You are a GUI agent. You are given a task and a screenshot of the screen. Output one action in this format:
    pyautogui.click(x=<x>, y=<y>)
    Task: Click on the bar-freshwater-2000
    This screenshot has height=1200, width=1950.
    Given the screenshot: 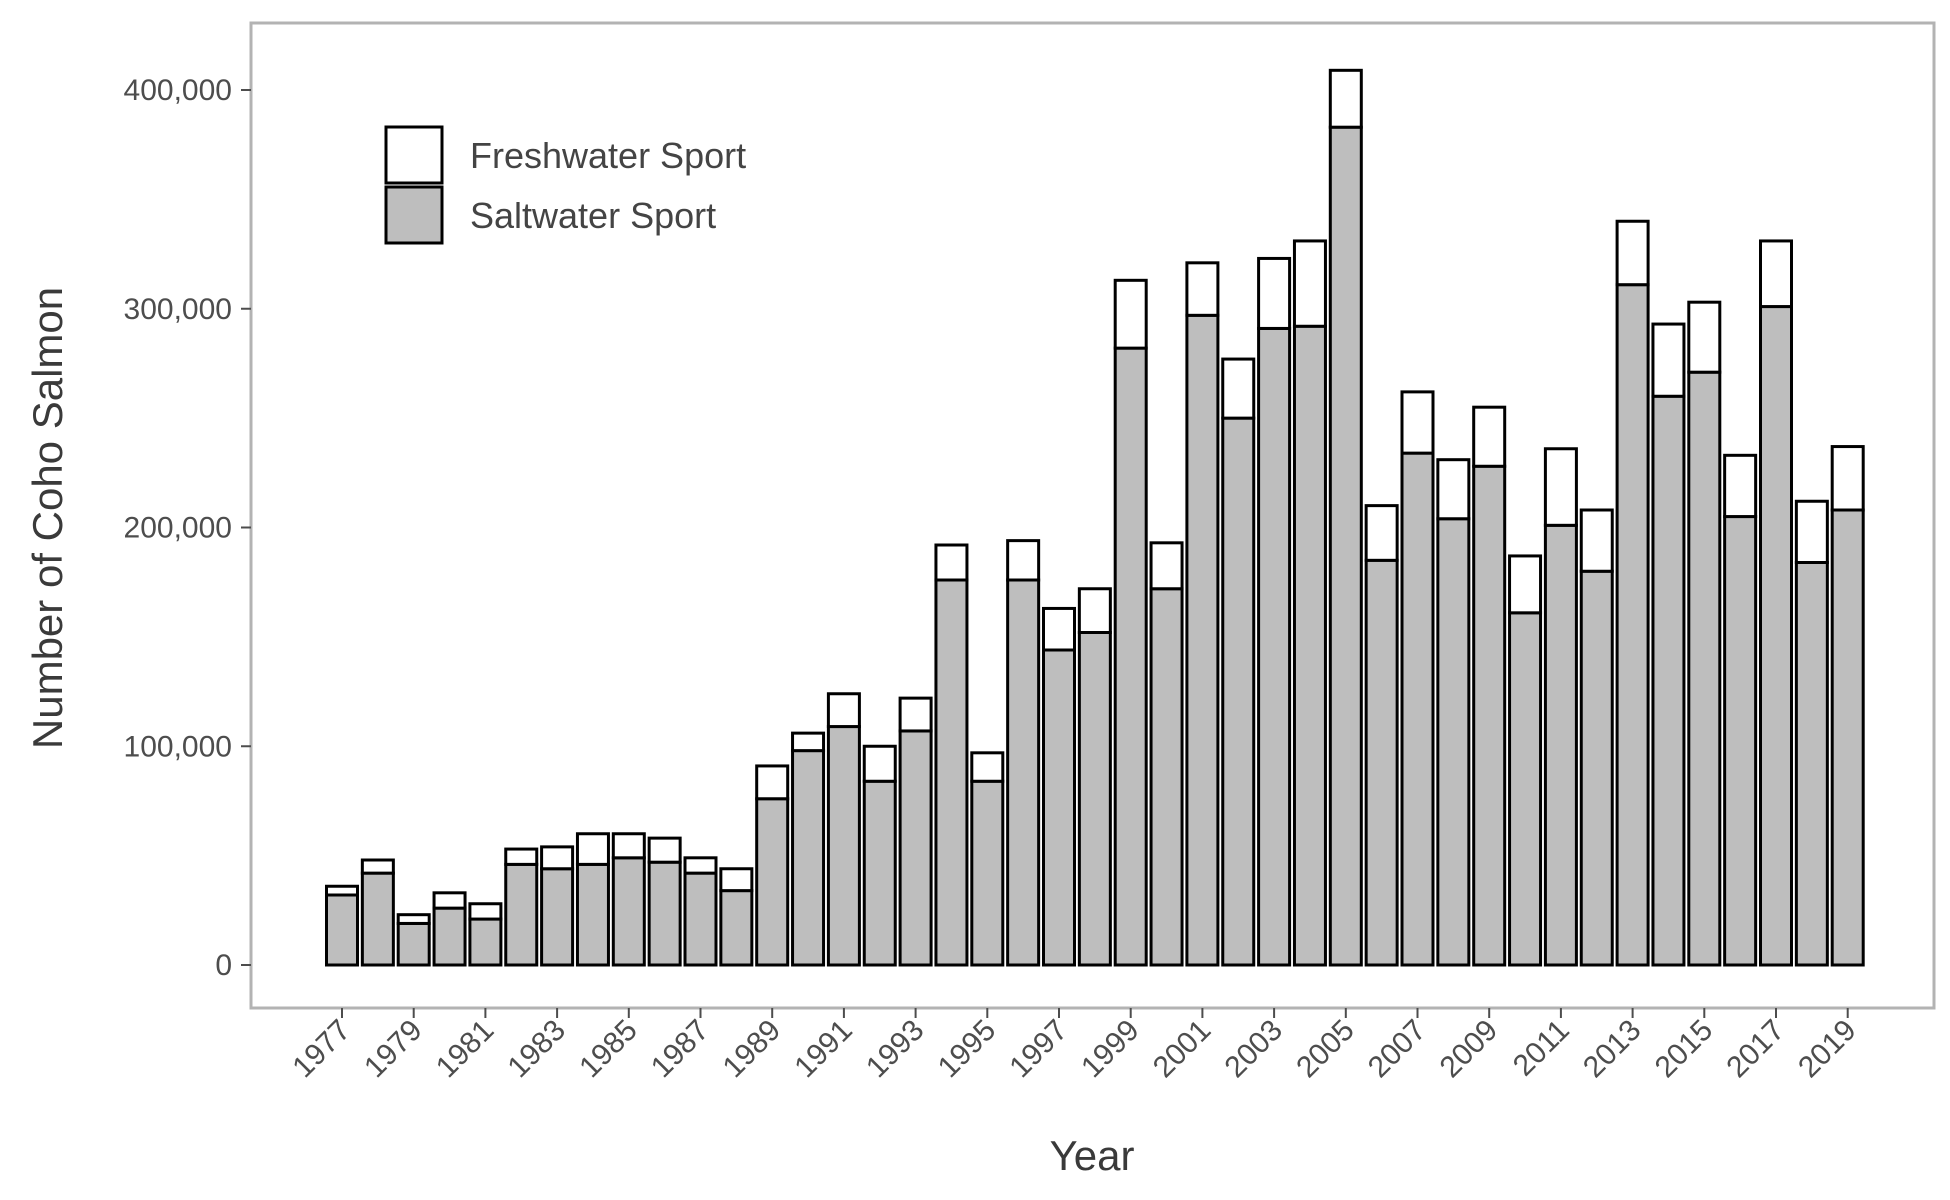 What is the action you would take?
    pyautogui.click(x=1166, y=566)
    